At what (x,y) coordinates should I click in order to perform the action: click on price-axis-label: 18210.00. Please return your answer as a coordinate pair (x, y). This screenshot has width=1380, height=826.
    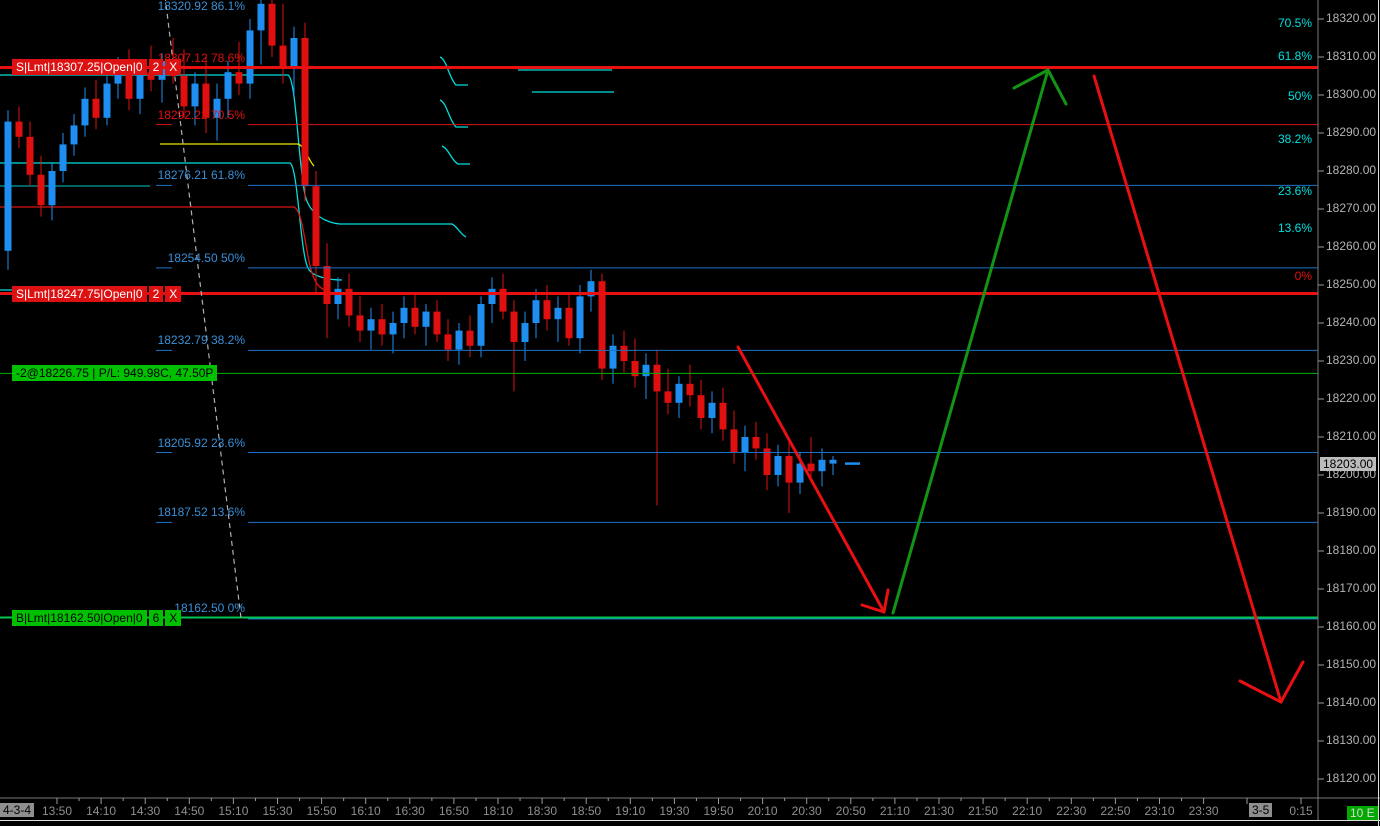
    Looking at the image, I should click on (1351, 436).